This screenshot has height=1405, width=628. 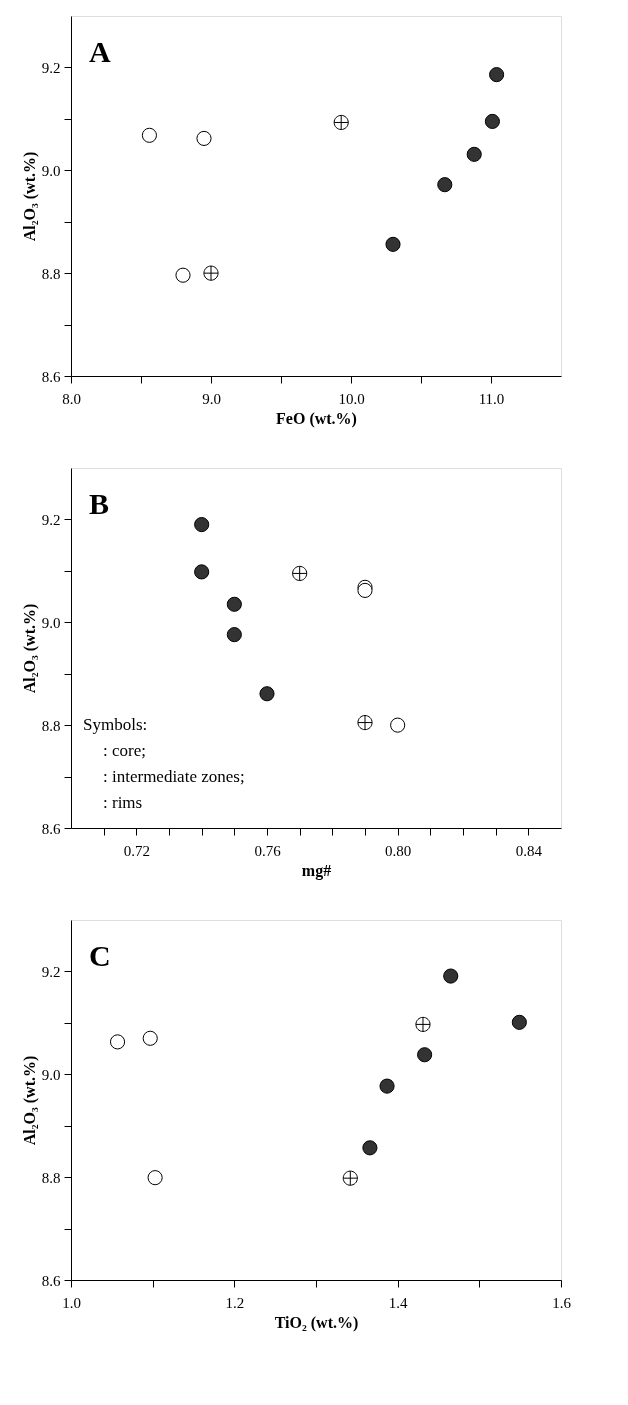 What do you see at coordinates (398, 1302) in the screenshot?
I see `x-tick-label: 1.4` at bounding box center [398, 1302].